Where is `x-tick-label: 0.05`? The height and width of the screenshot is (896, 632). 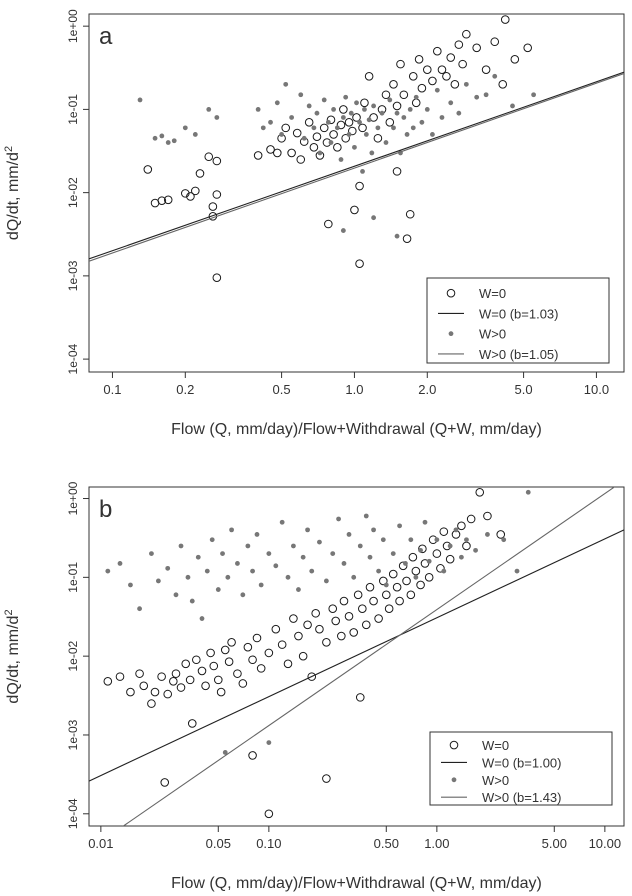
x-tick-label: 0.05 is located at coordinates (218, 843).